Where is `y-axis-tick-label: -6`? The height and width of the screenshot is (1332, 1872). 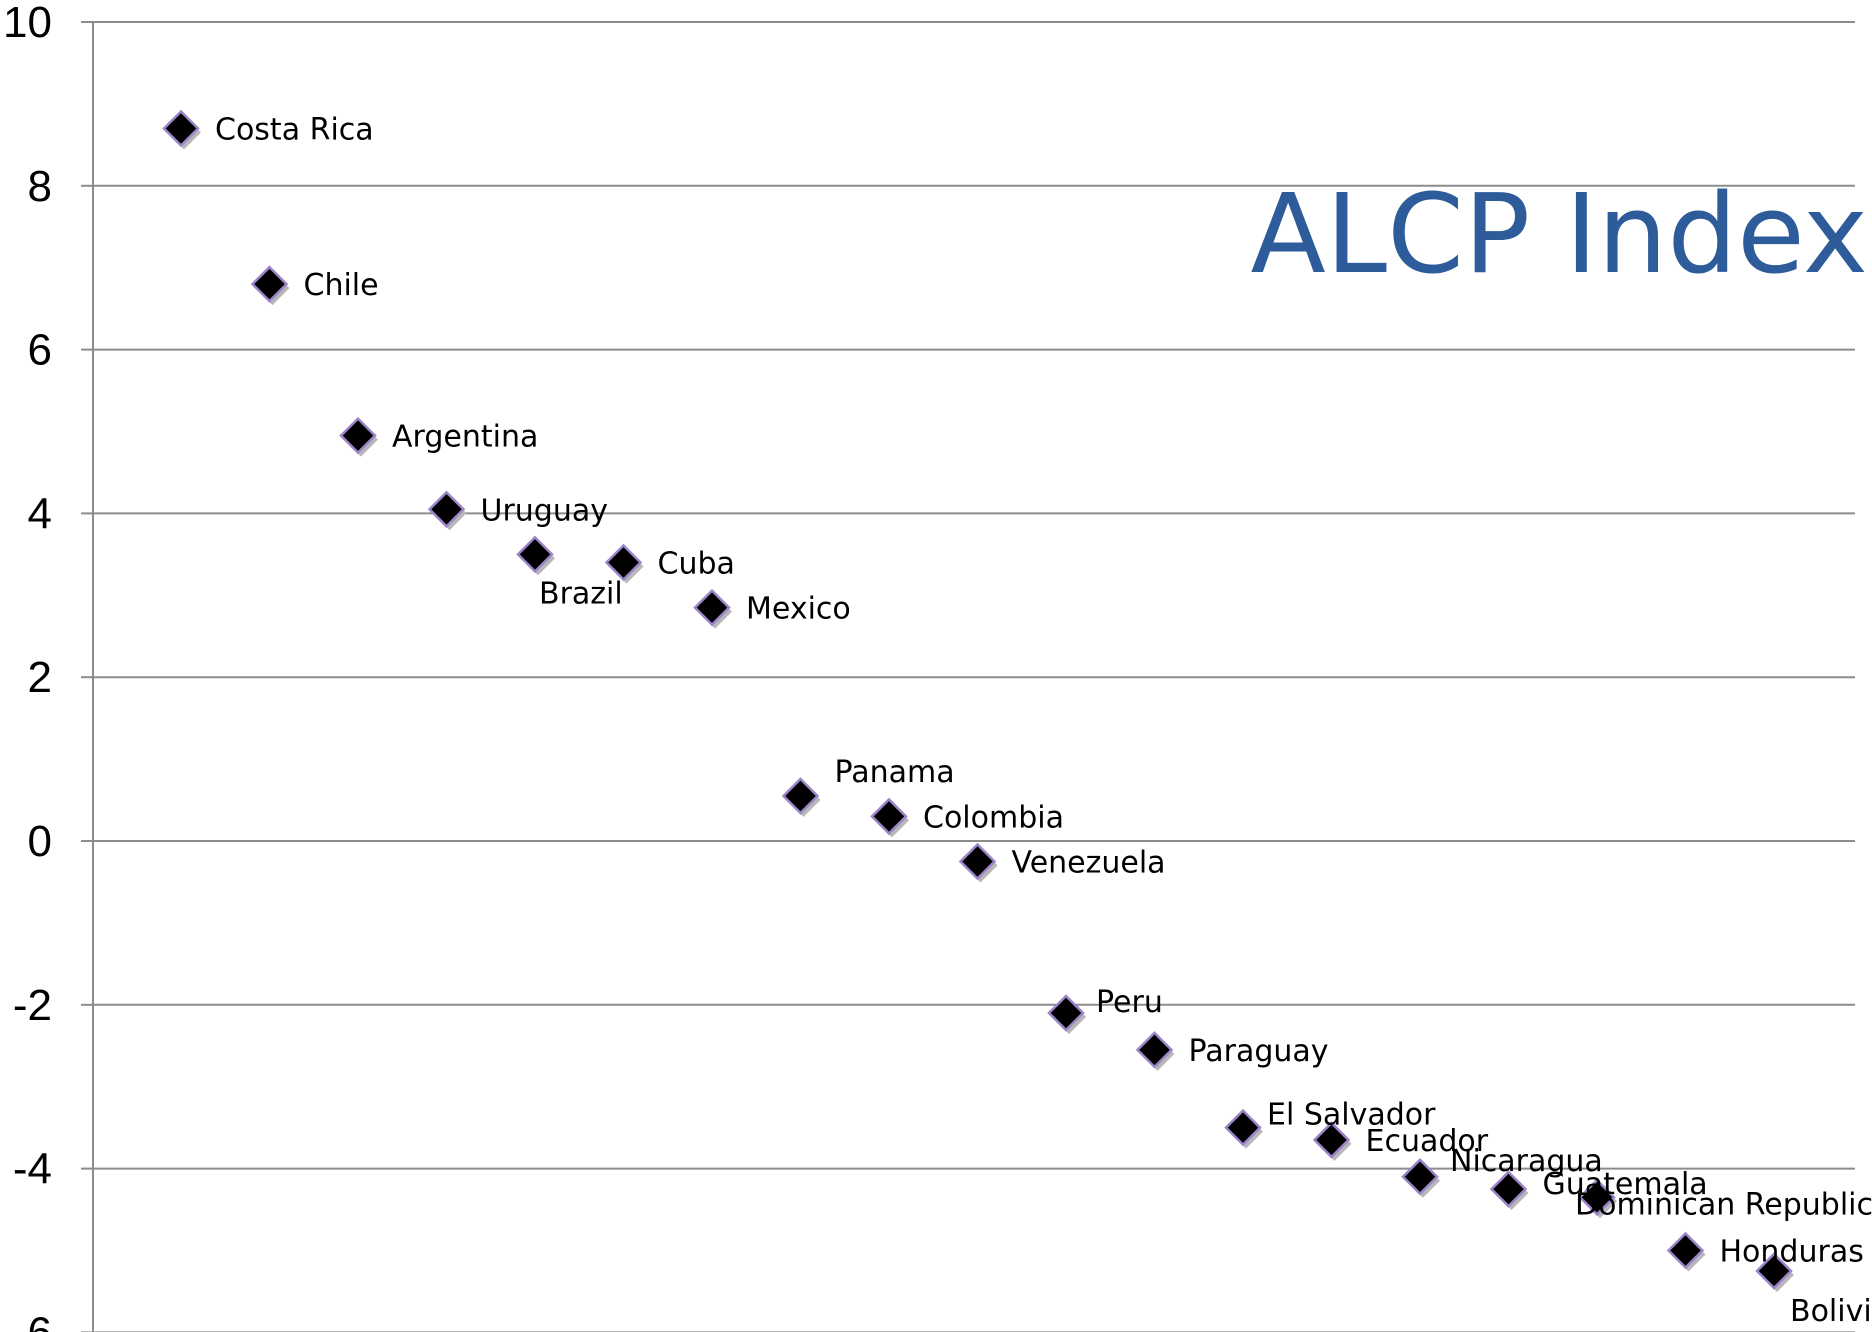 y-axis-tick-label: -6 is located at coordinates (32, 1320).